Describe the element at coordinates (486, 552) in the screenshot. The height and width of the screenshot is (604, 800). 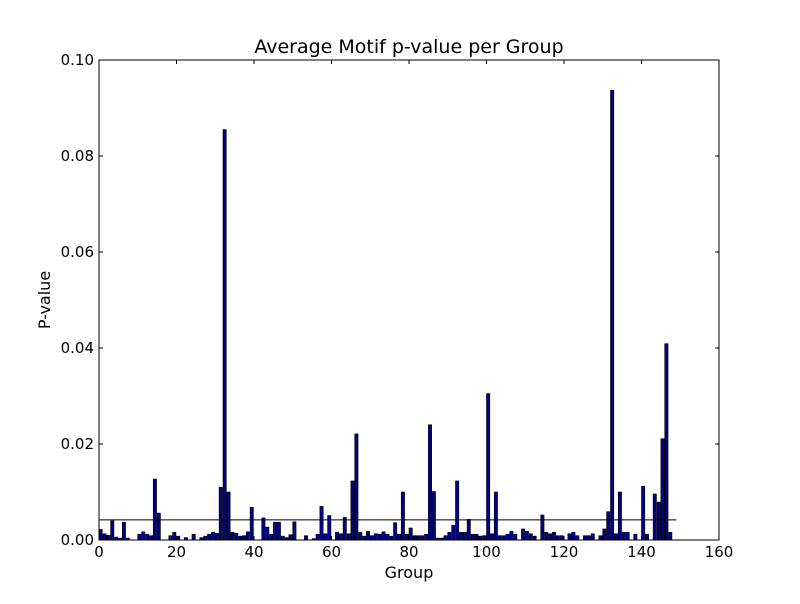
I see `x-tick-label: 100` at that location.